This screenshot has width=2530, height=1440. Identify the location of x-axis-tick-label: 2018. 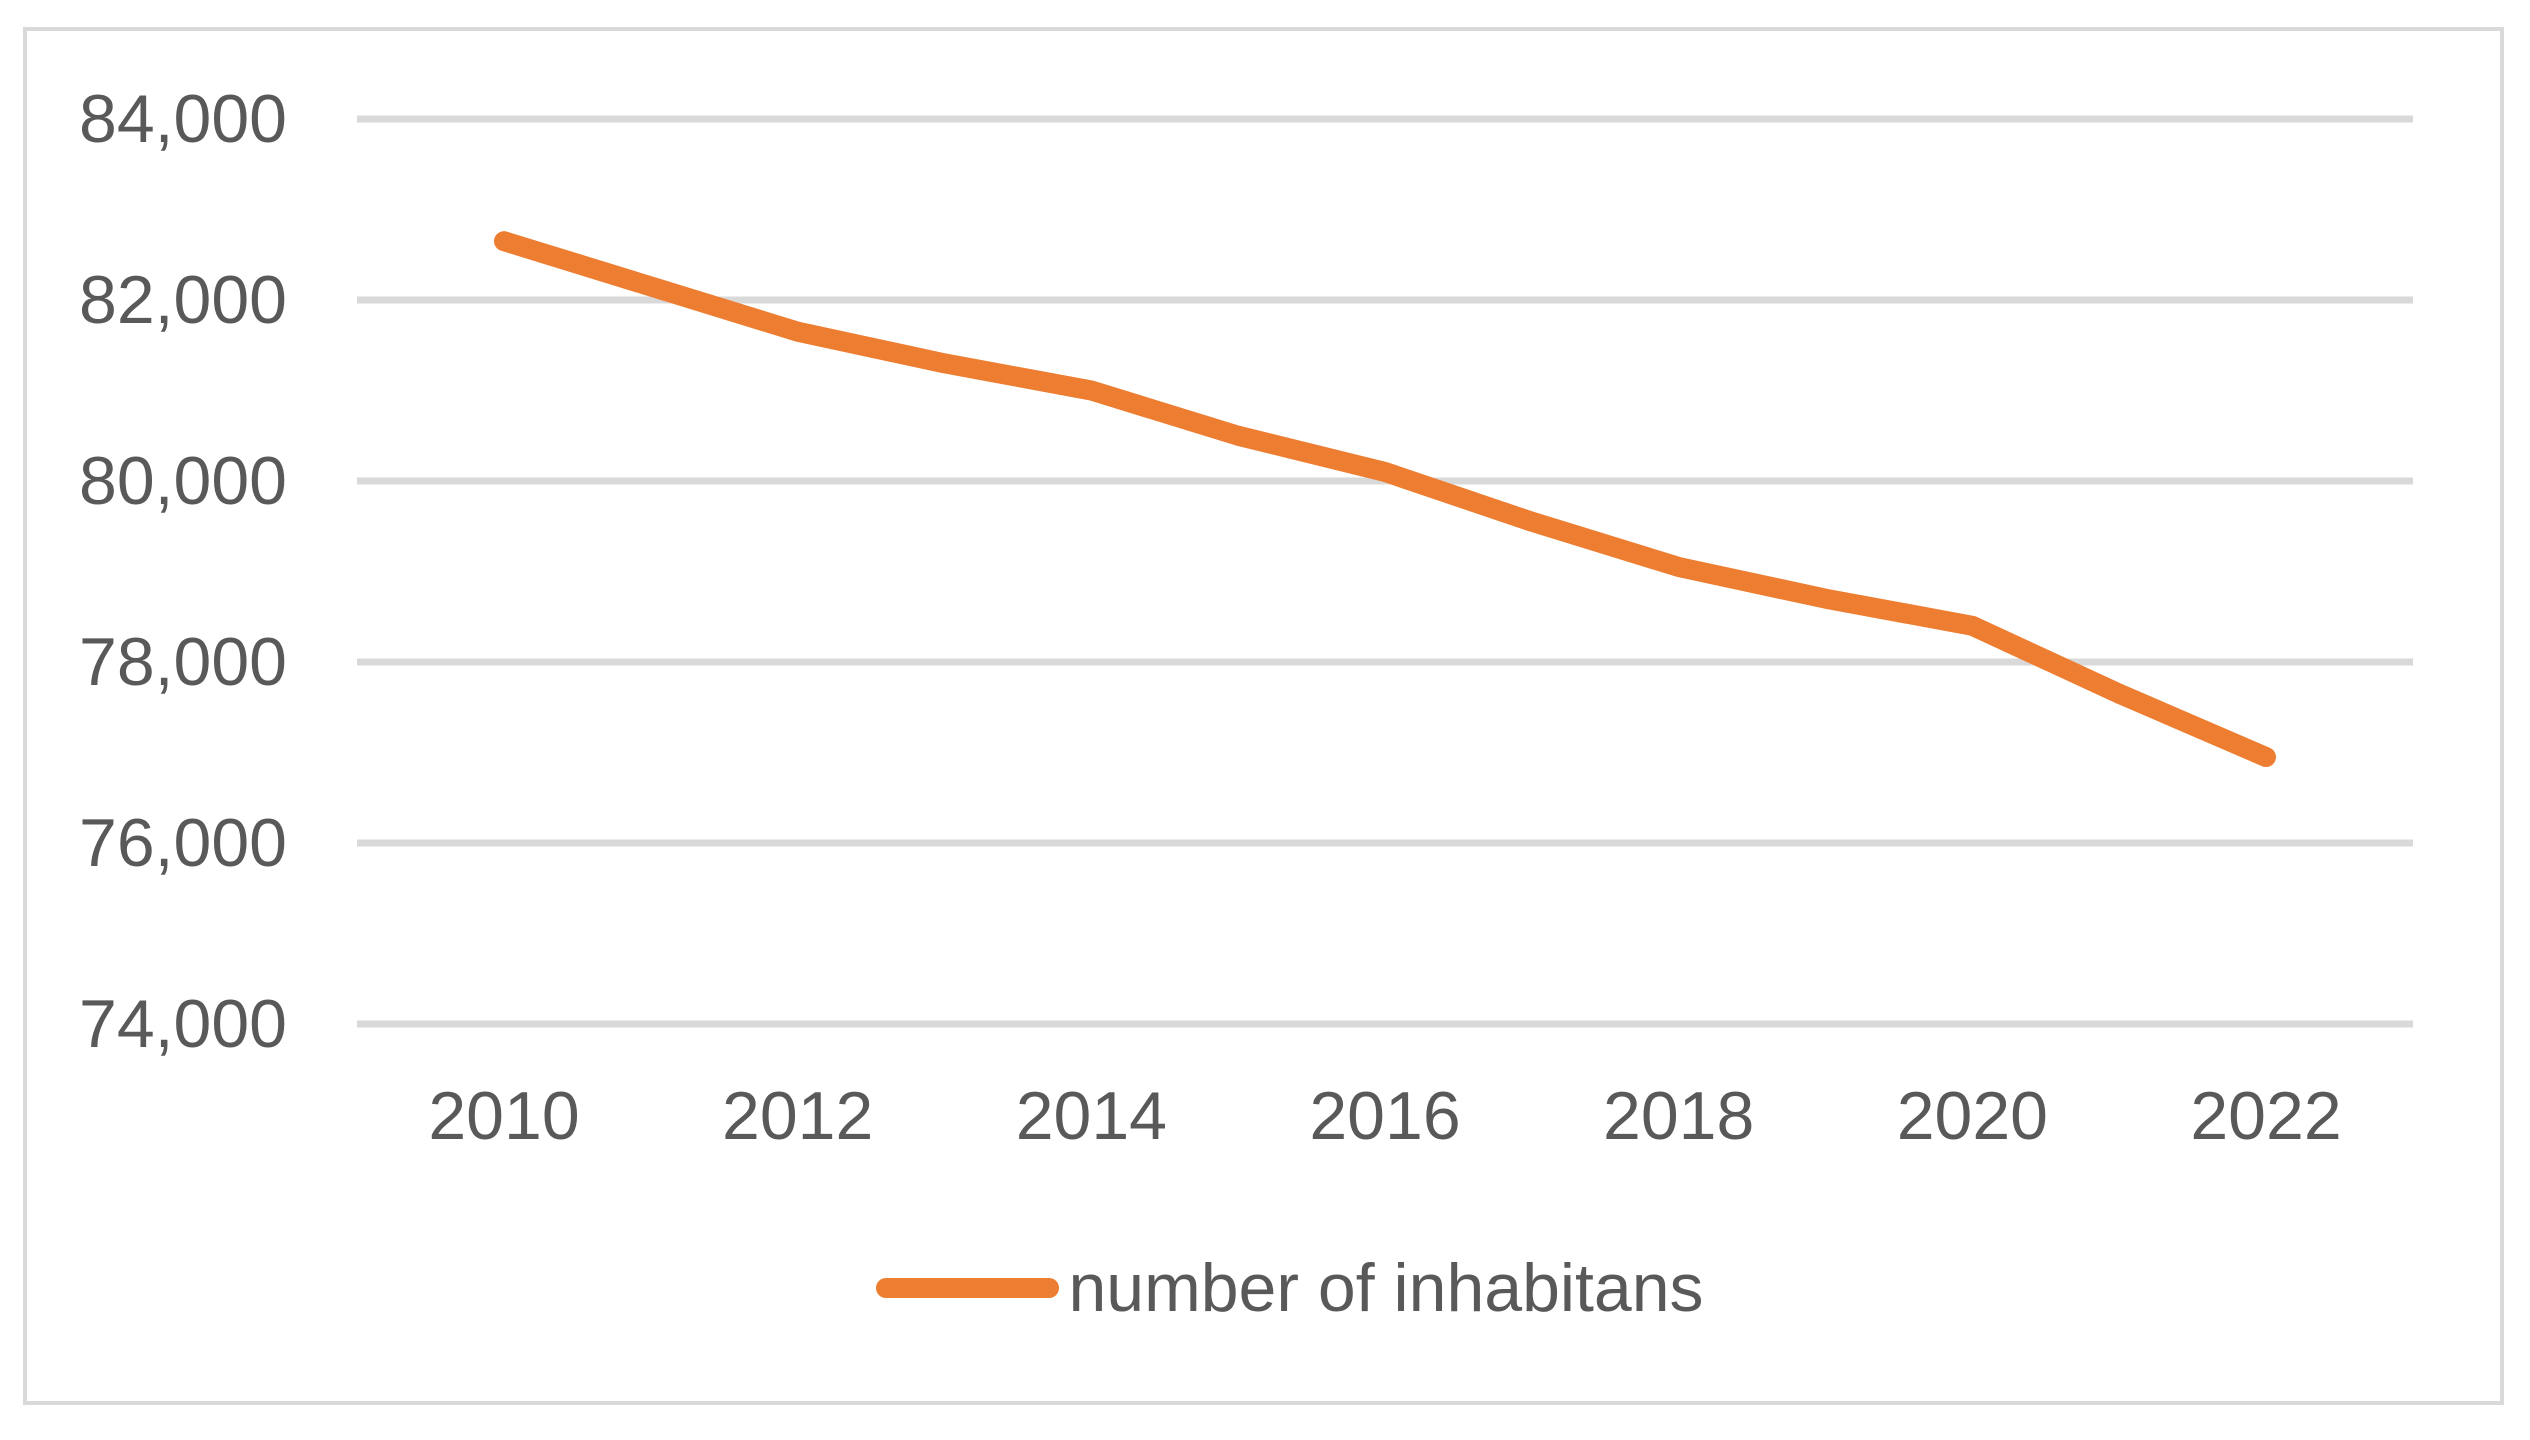
(1679, 1116).